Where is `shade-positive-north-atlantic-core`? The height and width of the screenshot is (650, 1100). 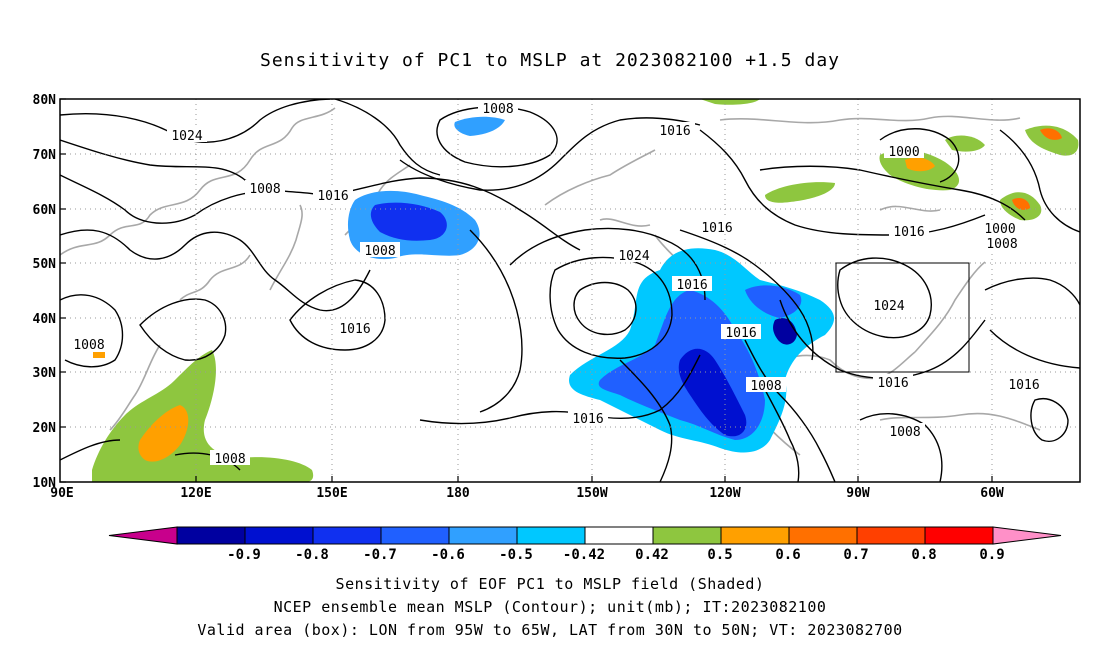 shade-positive-north-atlantic-core is located at coordinates (1021, 203).